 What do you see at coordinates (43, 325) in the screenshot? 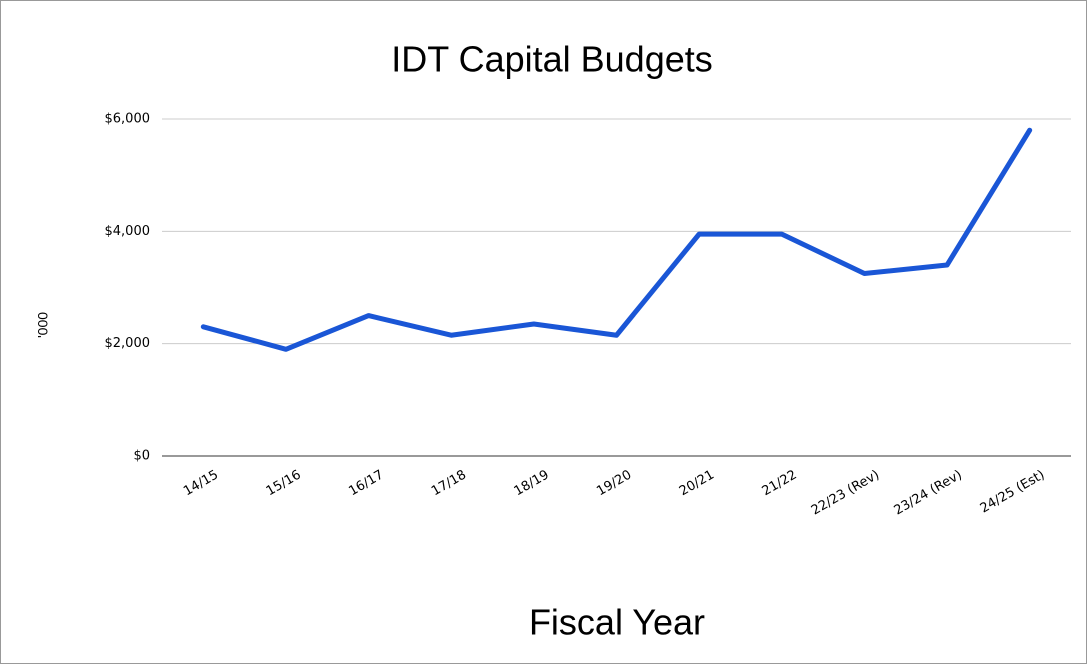
I see `y-axis-label: '000` at bounding box center [43, 325].